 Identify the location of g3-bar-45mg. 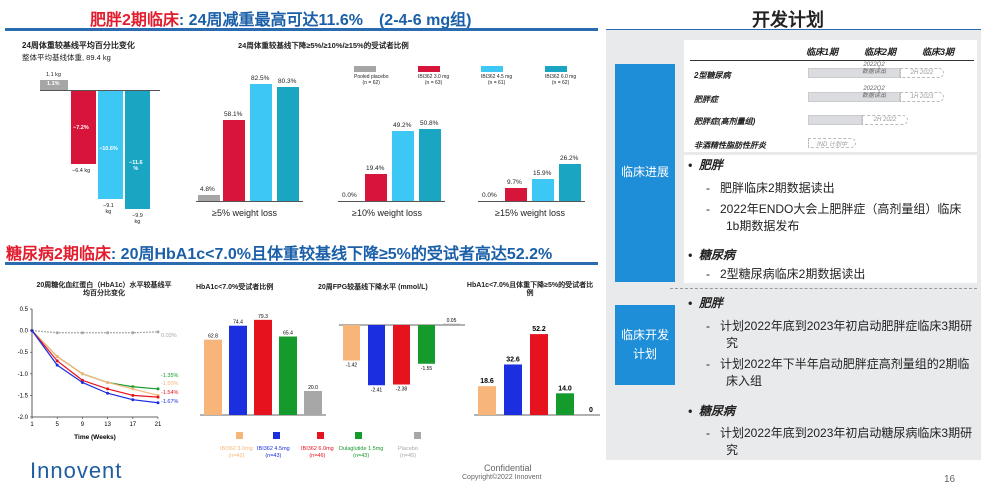
(543, 190).